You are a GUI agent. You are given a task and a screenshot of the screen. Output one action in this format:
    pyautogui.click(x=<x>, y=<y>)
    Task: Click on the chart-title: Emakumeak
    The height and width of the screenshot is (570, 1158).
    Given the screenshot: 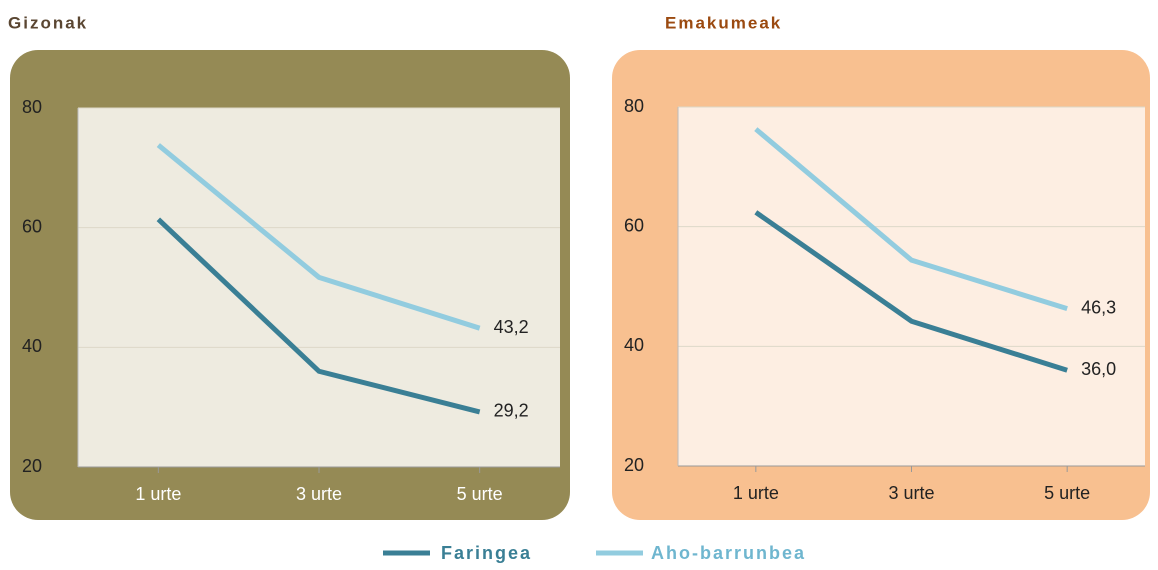 What is the action you would take?
    pyautogui.click(x=723, y=22)
    